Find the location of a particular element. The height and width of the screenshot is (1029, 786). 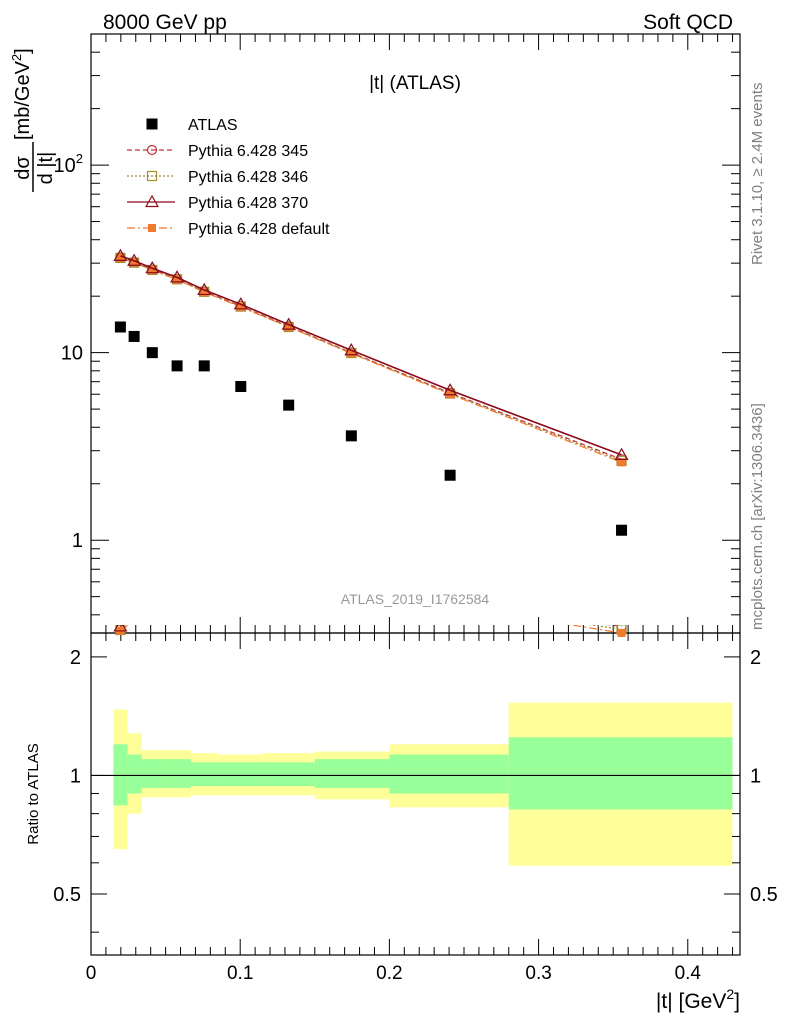

xlabel: |t| [GeV2] is located at coordinates (698, 999).